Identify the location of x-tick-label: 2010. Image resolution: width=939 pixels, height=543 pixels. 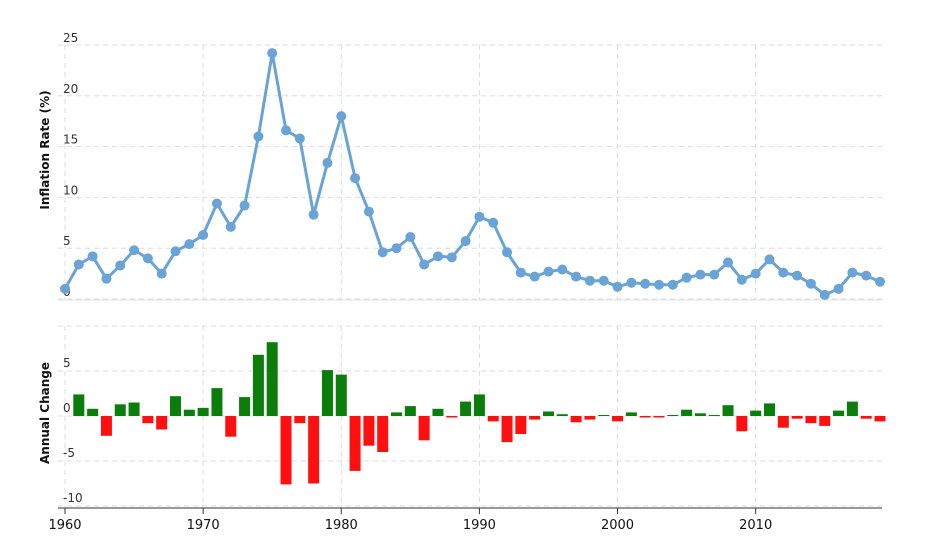
(755, 525).